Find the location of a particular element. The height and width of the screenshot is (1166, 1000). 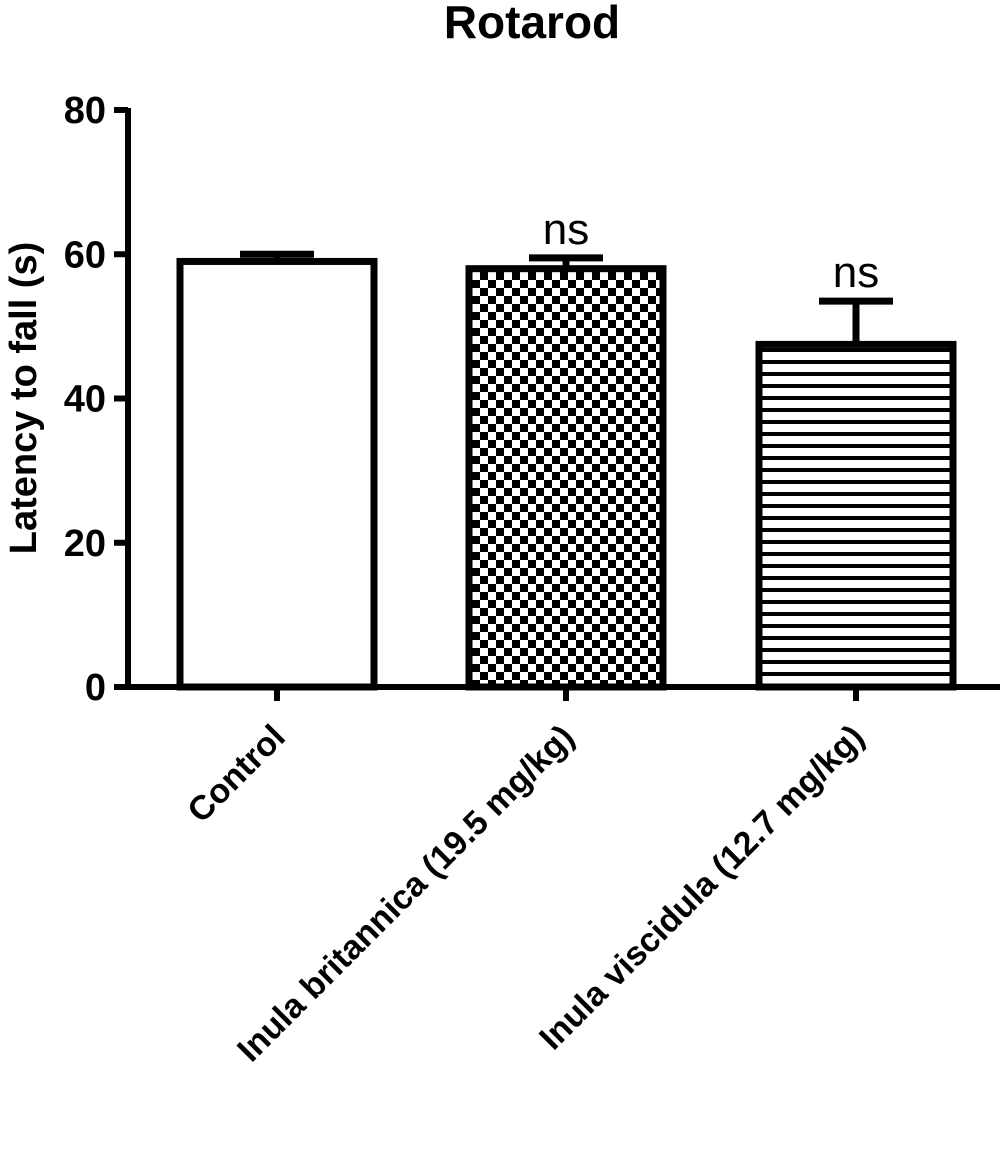

annotations: ns ns is located at coordinates (711, 251).